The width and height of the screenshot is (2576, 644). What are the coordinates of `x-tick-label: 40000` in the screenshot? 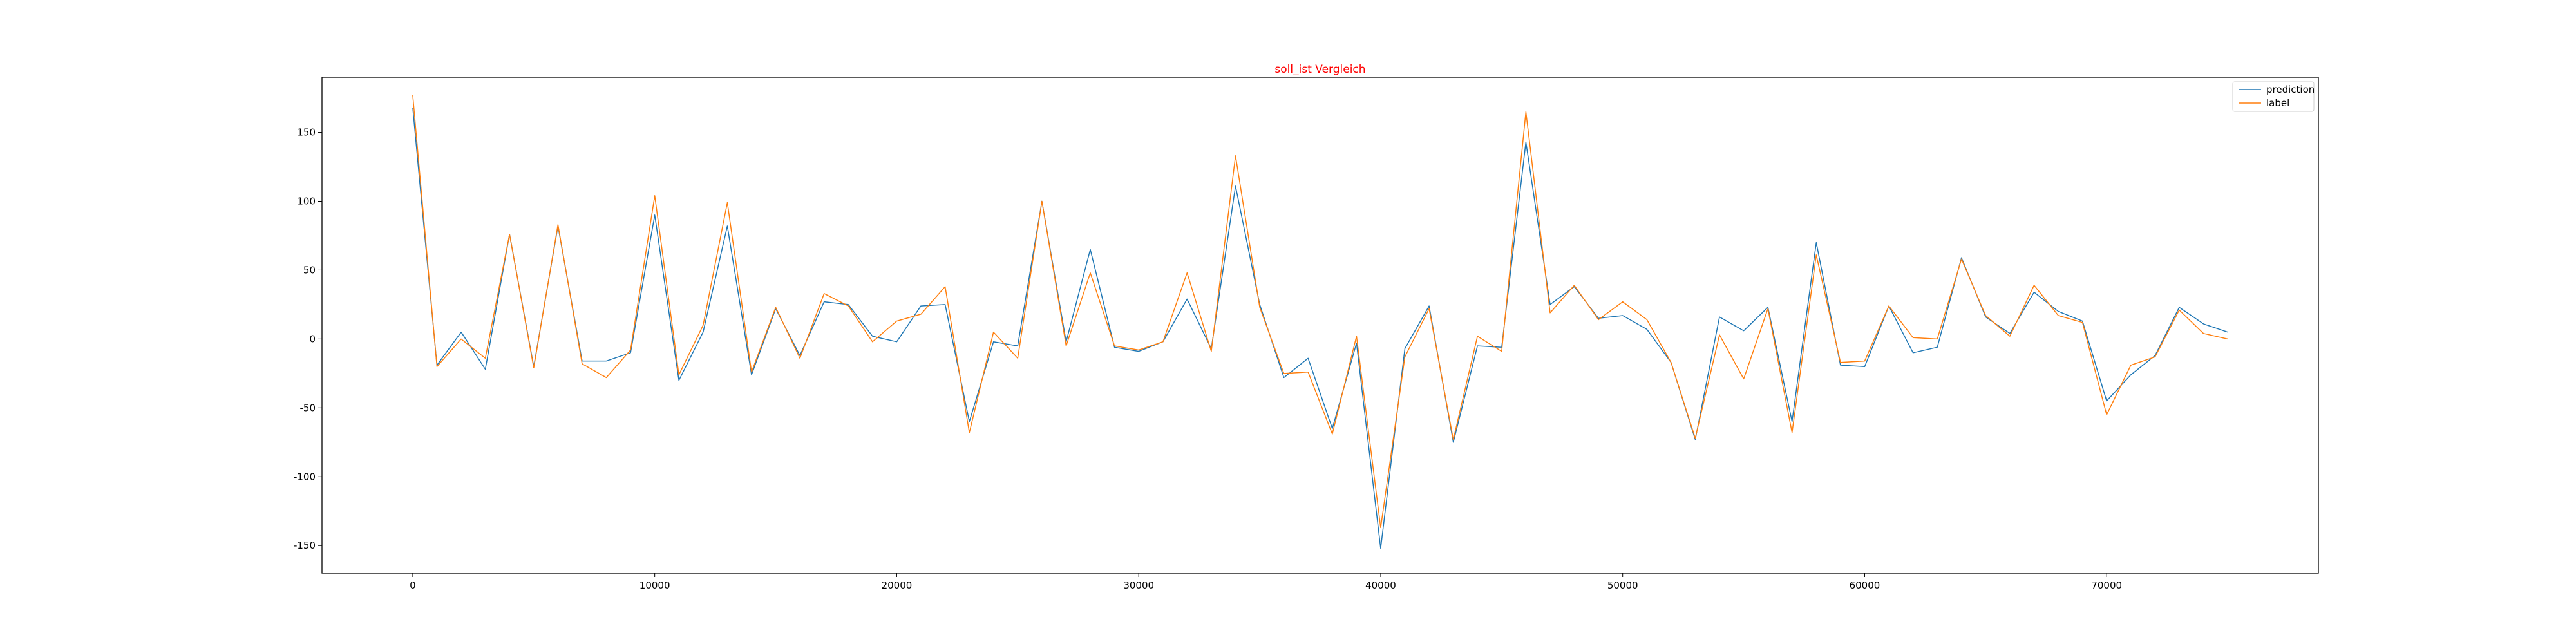 It's located at (1380, 586).